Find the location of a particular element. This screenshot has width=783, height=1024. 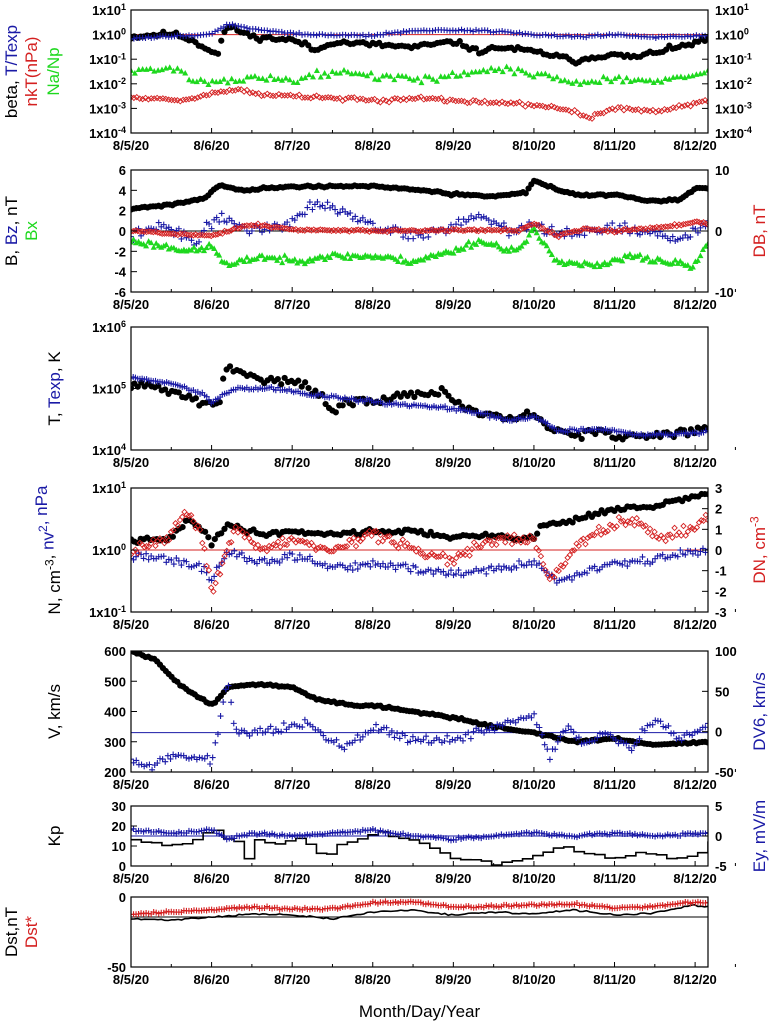

x-tick-label: 8/12/20 is located at coordinates (694, 784).